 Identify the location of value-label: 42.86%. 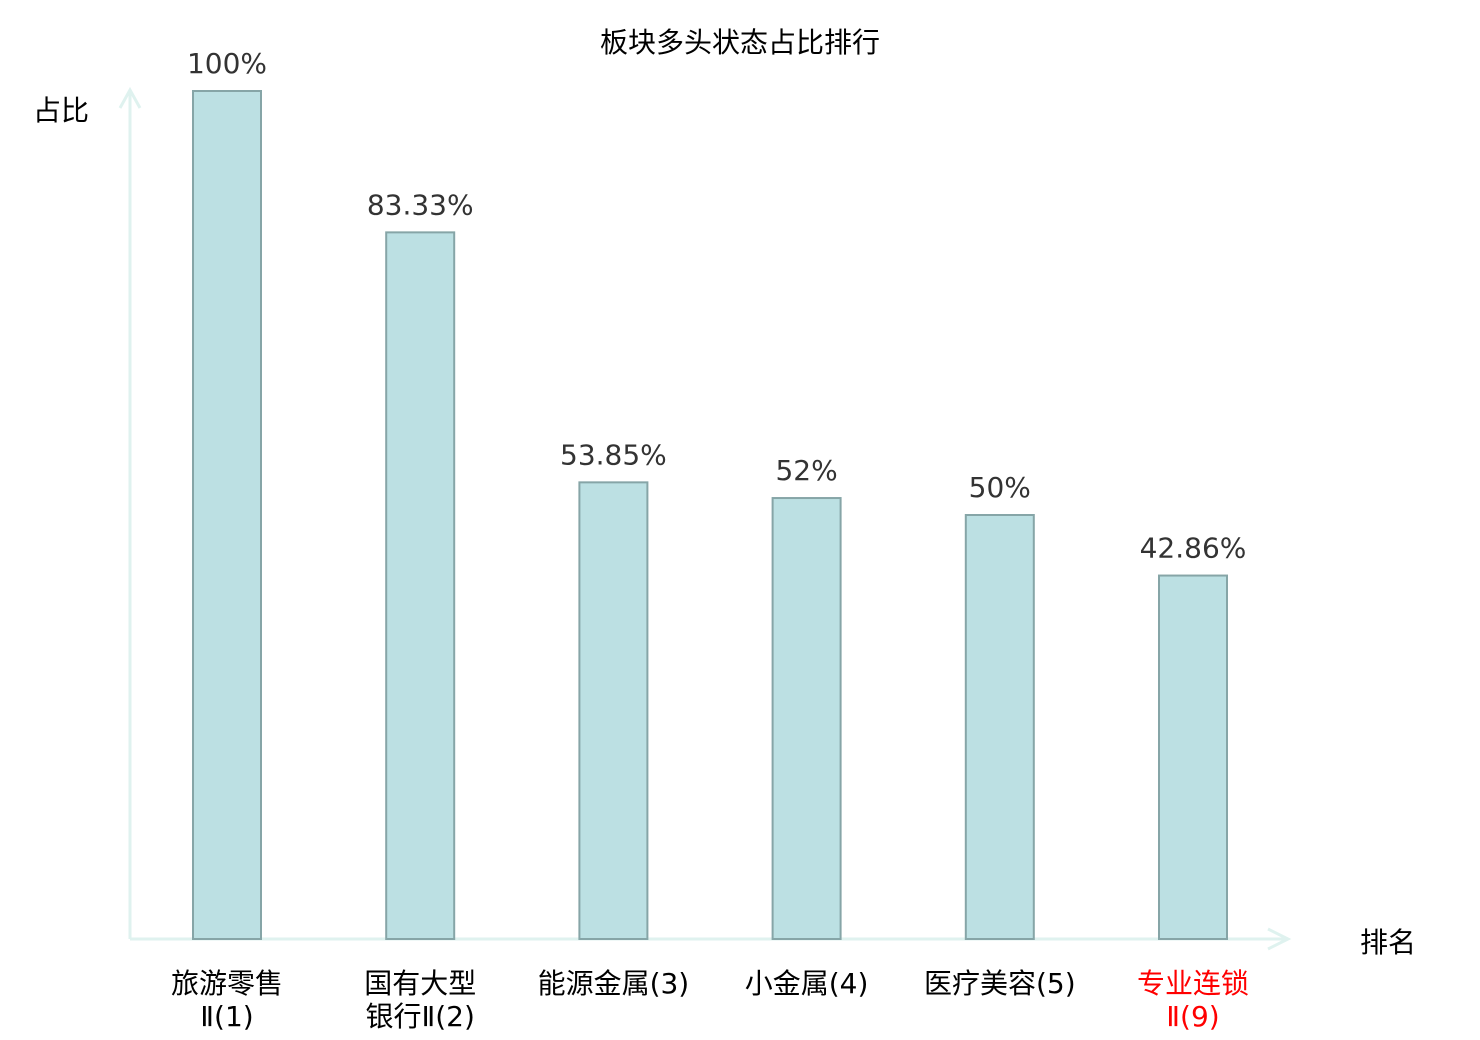
(1193, 548).